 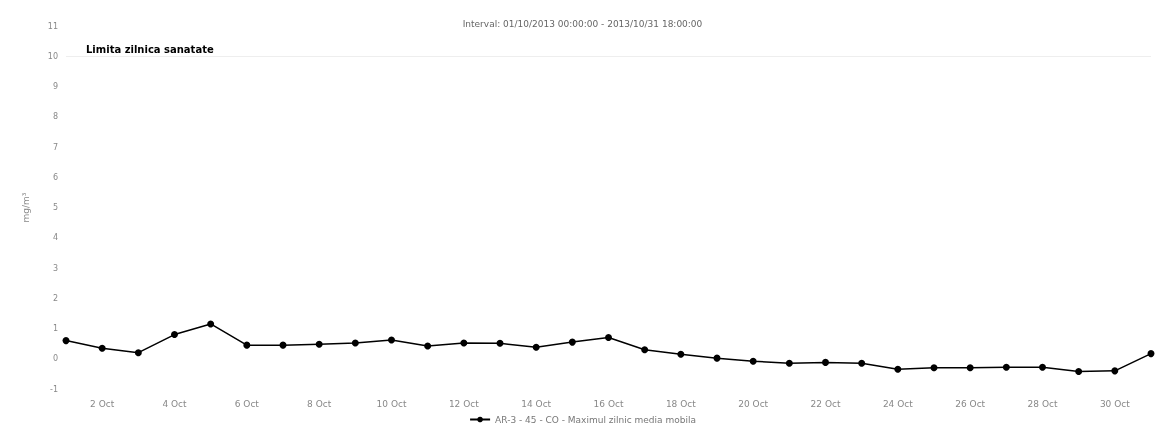 What do you see at coordinates (55, 298) in the screenshot?
I see `y-tick-label: 2` at bounding box center [55, 298].